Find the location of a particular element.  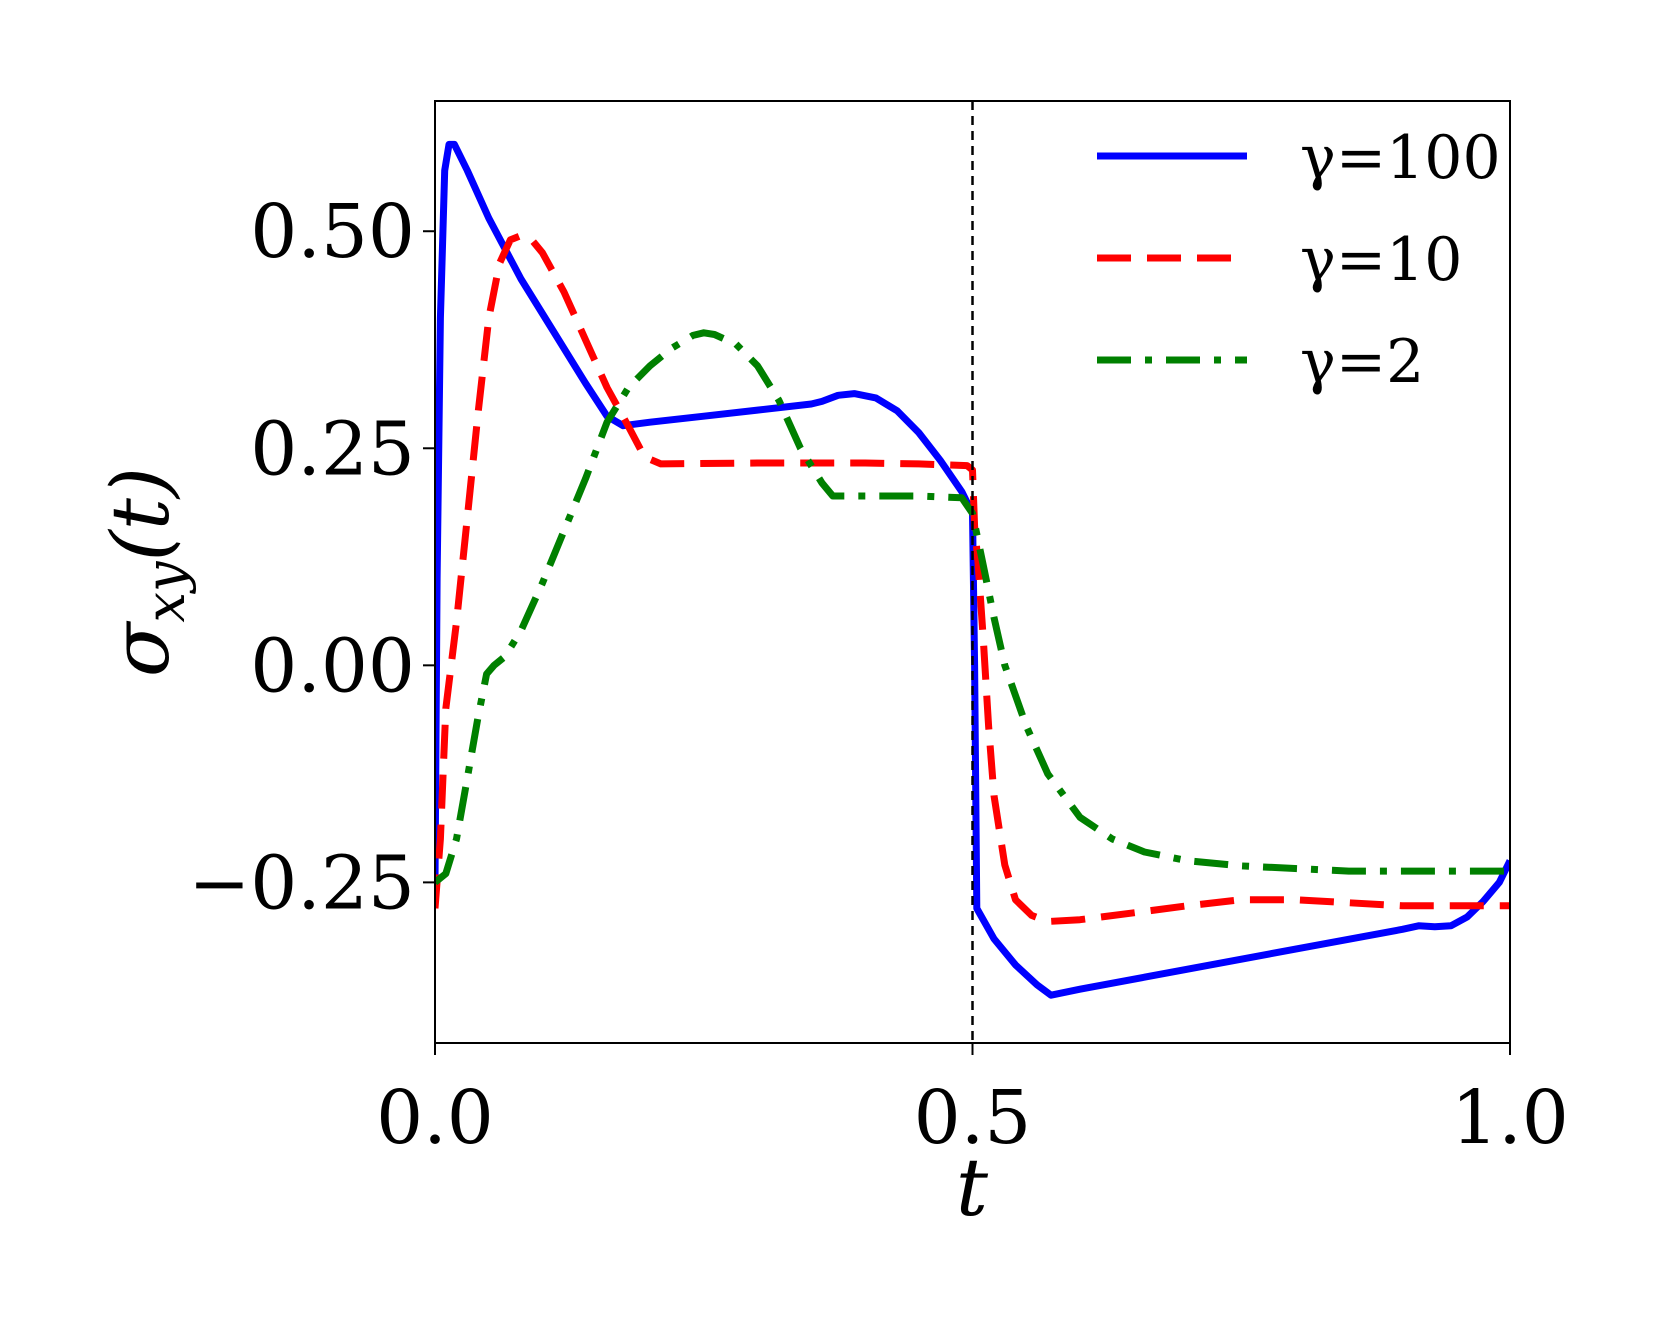

y-axis-label-base: σ is located at coordinates (140, 648).